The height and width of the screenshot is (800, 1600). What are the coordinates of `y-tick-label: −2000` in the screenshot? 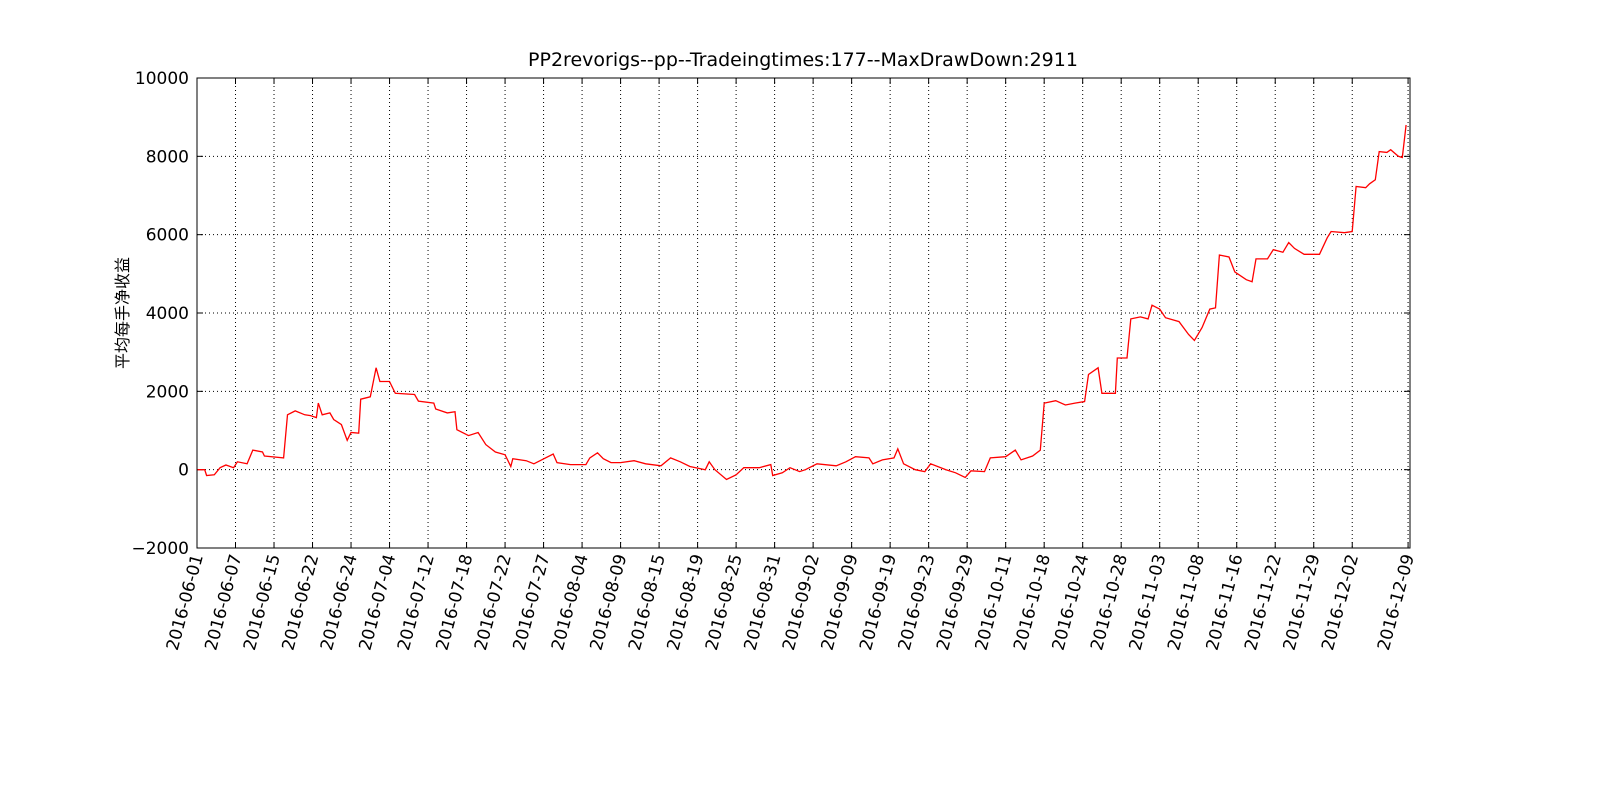 It's located at (160, 549).